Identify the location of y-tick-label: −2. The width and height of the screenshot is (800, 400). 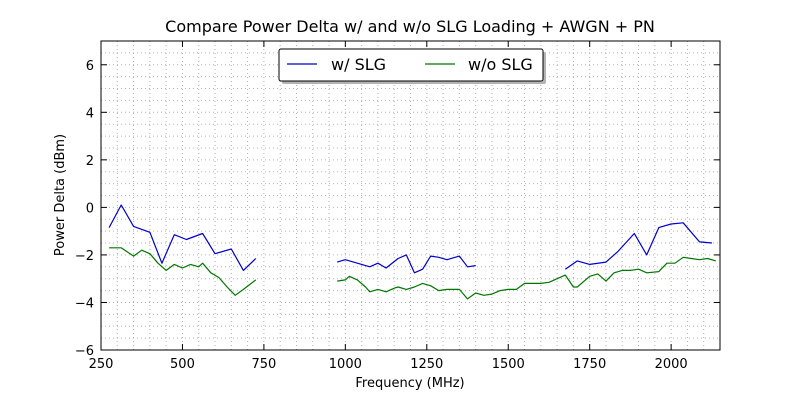
(84, 256).